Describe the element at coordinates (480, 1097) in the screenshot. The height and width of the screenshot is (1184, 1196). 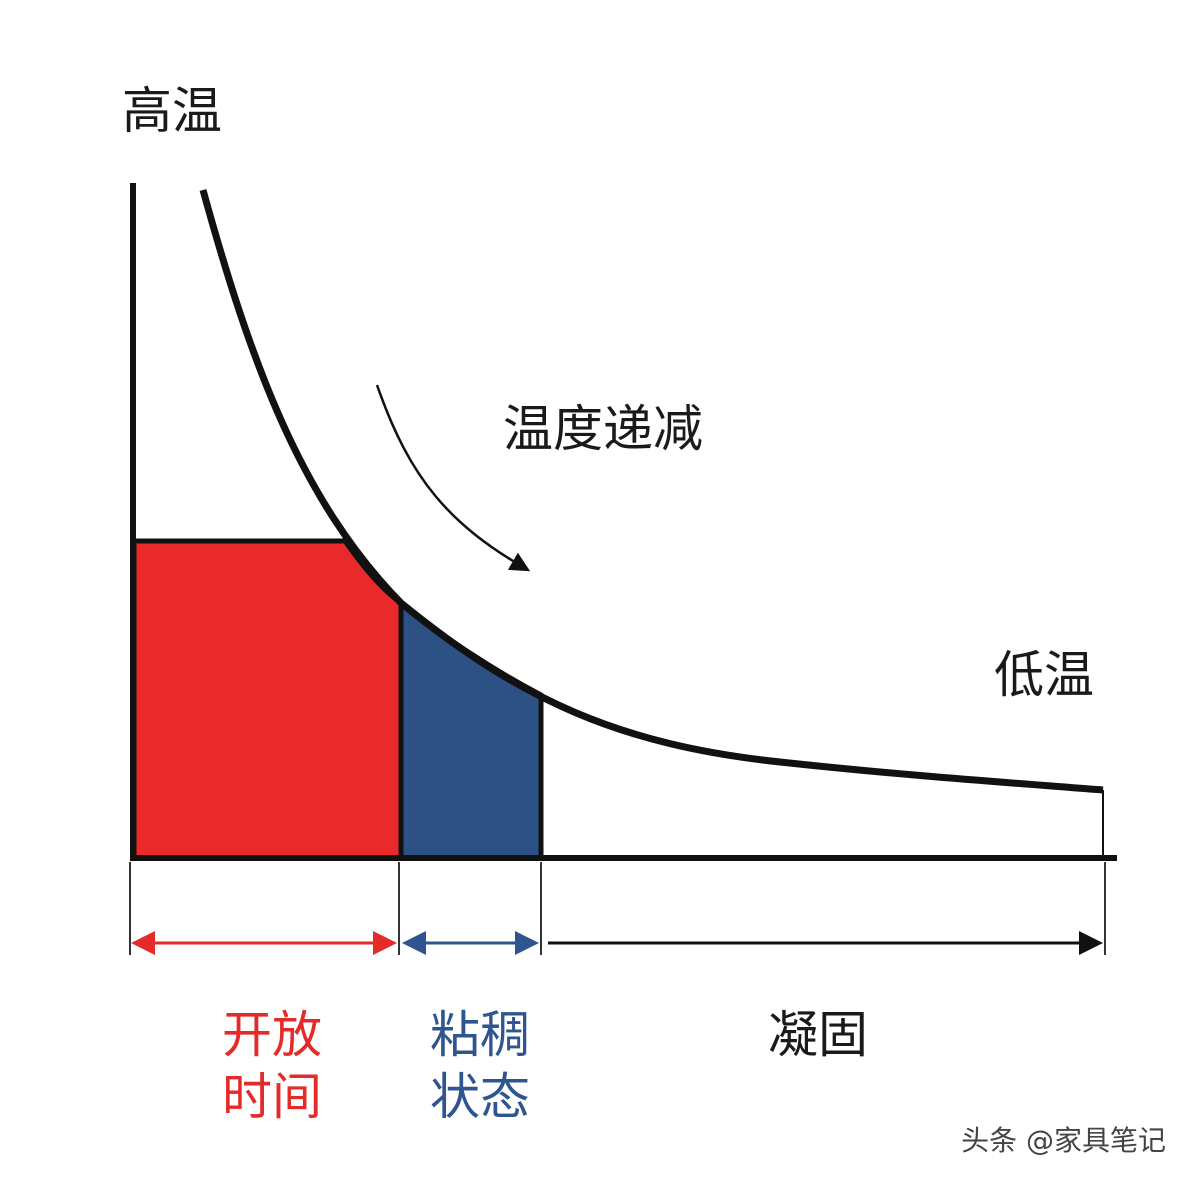
I see `phase-label: 状态` at that location.